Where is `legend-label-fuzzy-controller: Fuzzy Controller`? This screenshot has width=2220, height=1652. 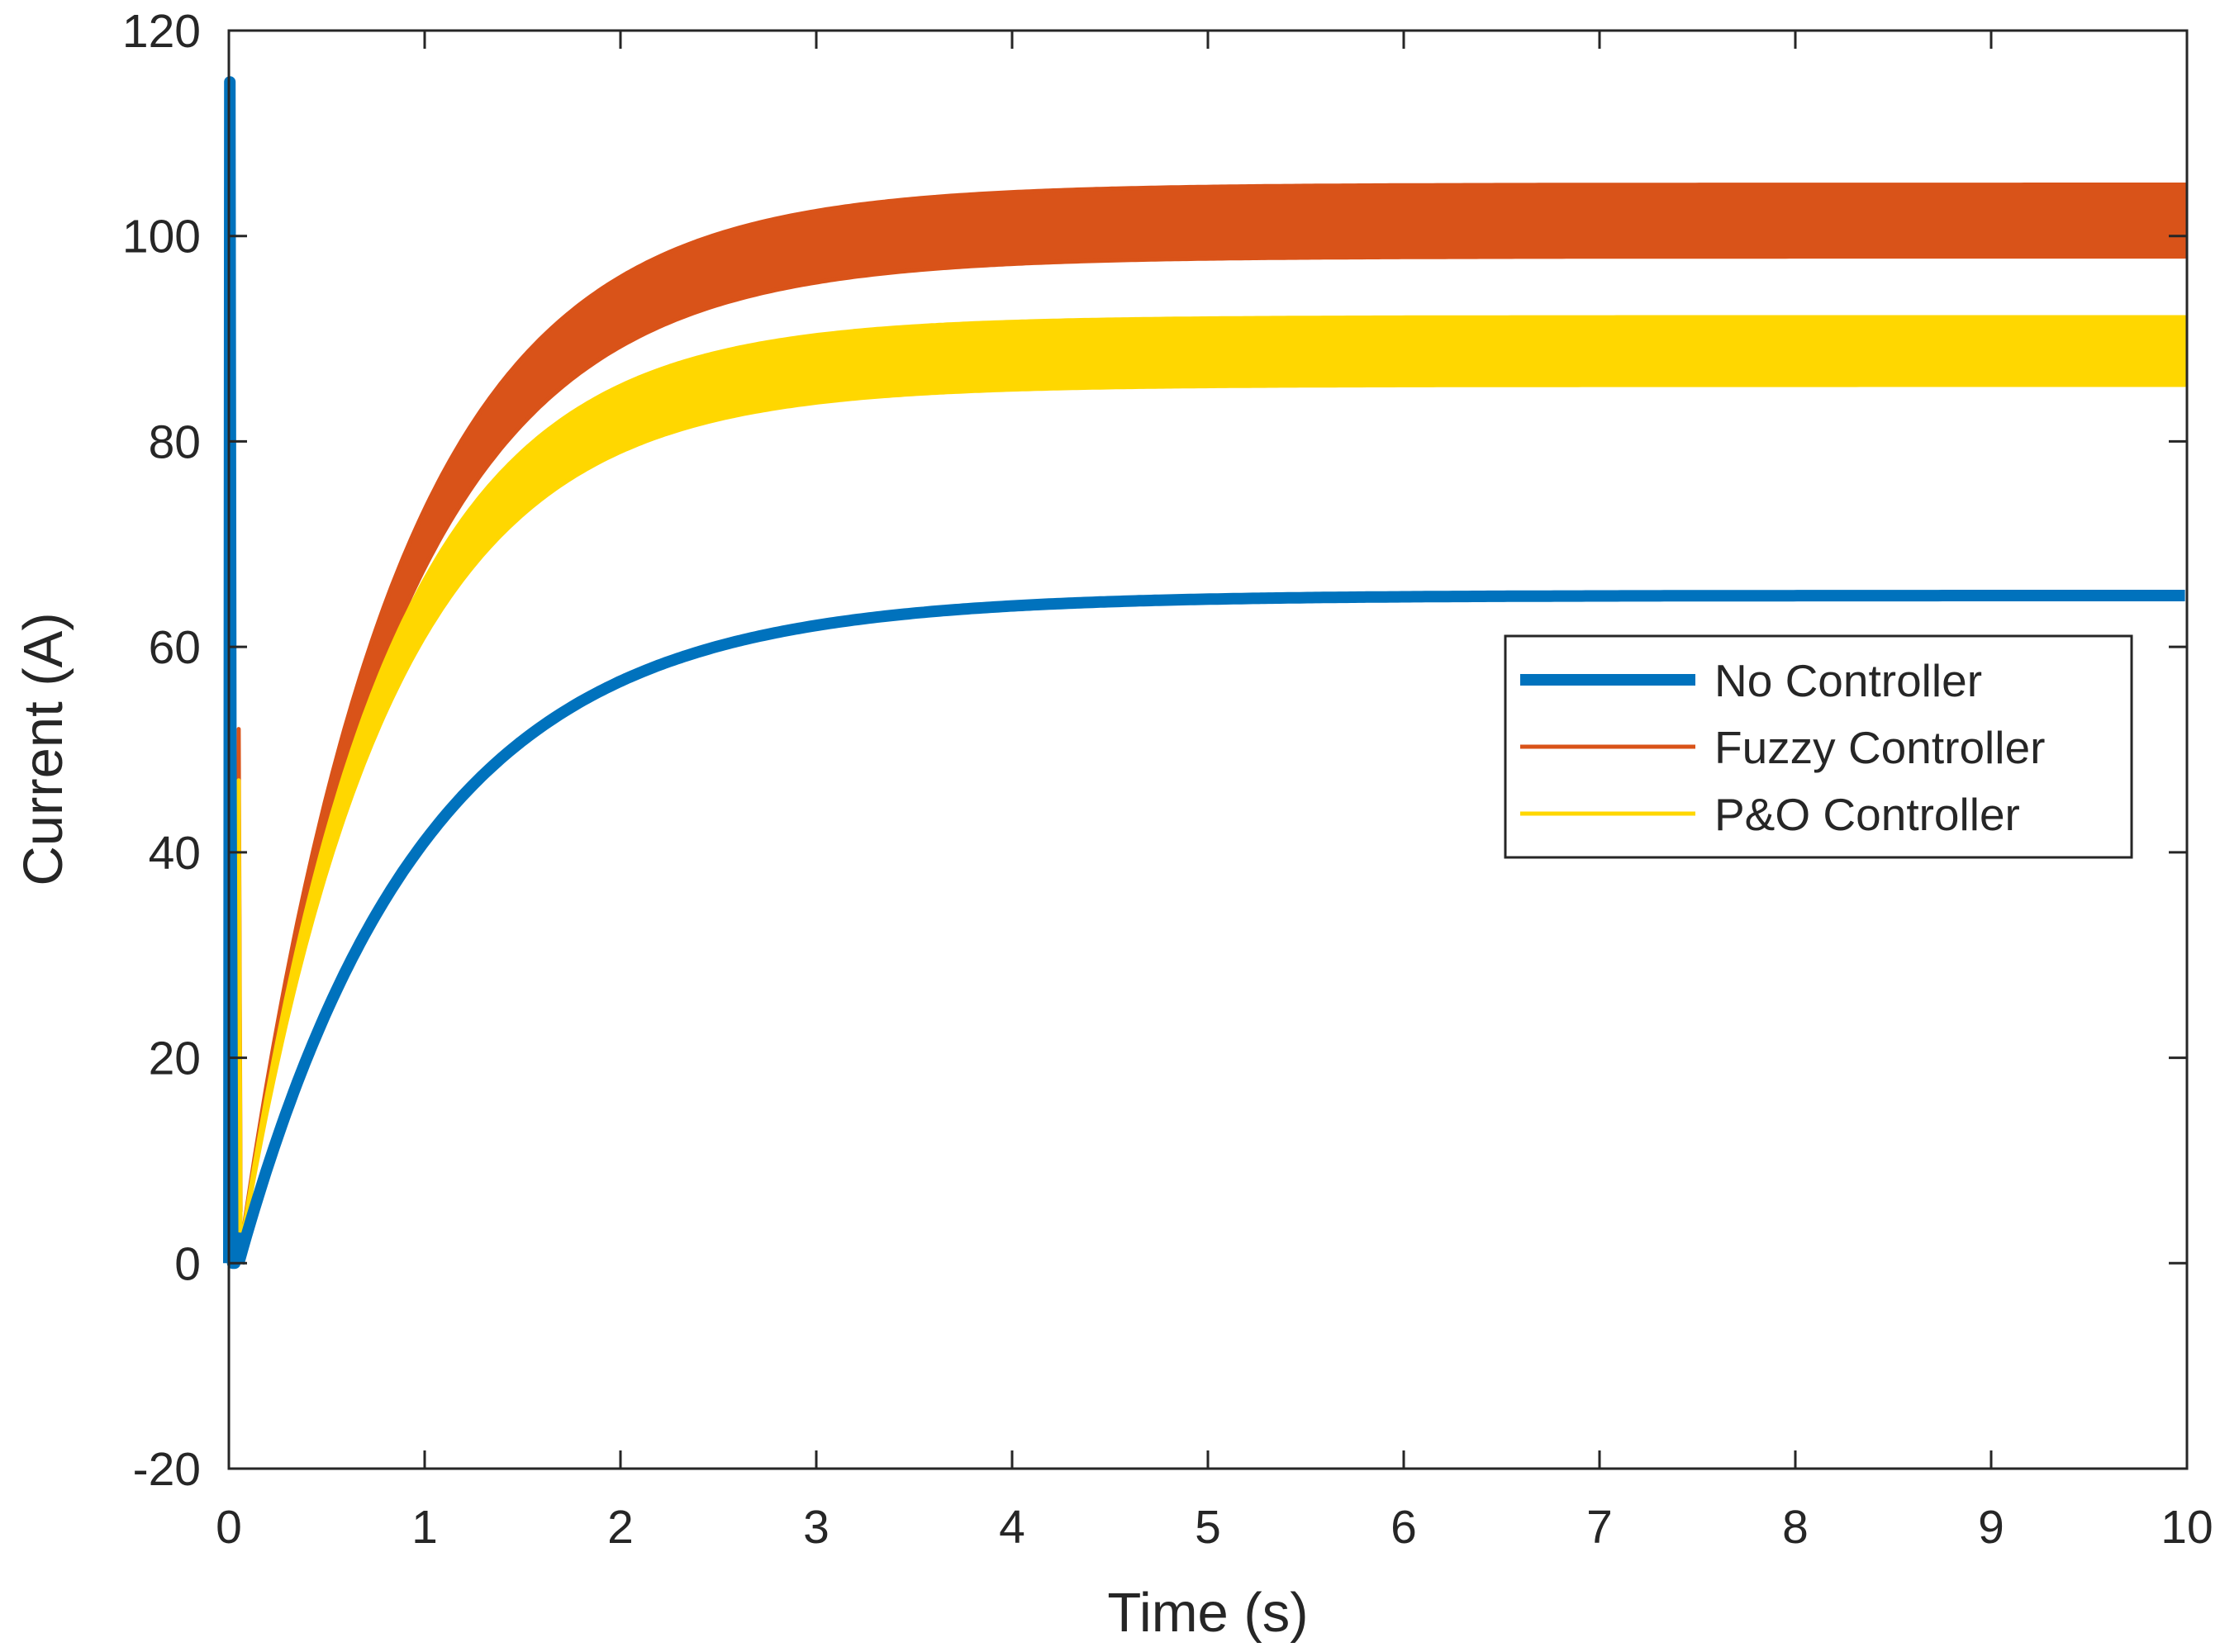 legend-label-fuzzy-controller: Fuzzy Controller is located at coordinates (1879, 747).